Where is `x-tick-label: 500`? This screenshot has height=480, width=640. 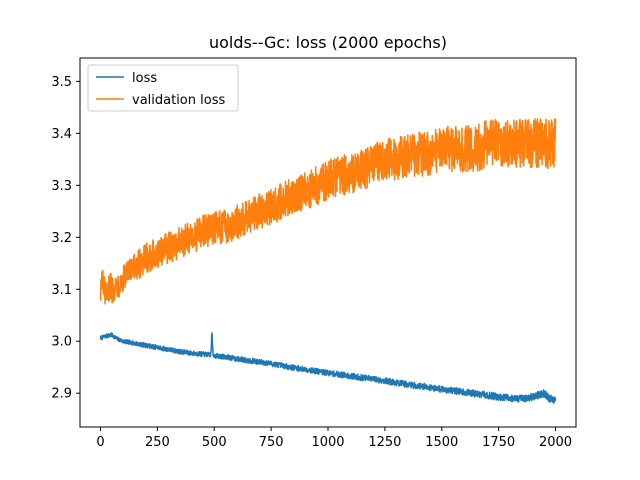 x-tick-label: 500 is located at coordinates (214, 442).